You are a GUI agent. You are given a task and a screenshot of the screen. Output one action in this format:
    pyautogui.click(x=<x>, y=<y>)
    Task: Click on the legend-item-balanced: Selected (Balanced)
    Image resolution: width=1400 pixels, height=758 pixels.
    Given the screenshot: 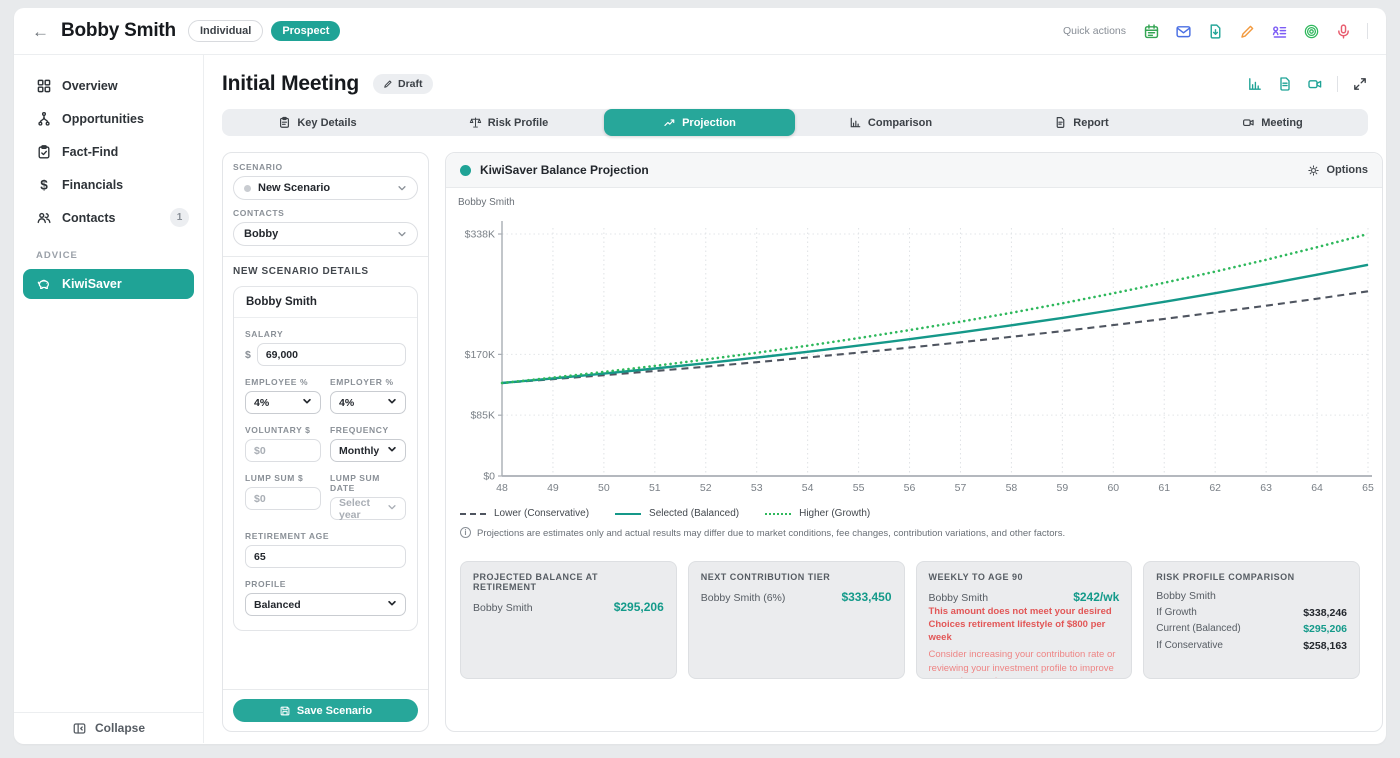 What is the action you would take?
    pyautogui.click(x=677, y=513)
    